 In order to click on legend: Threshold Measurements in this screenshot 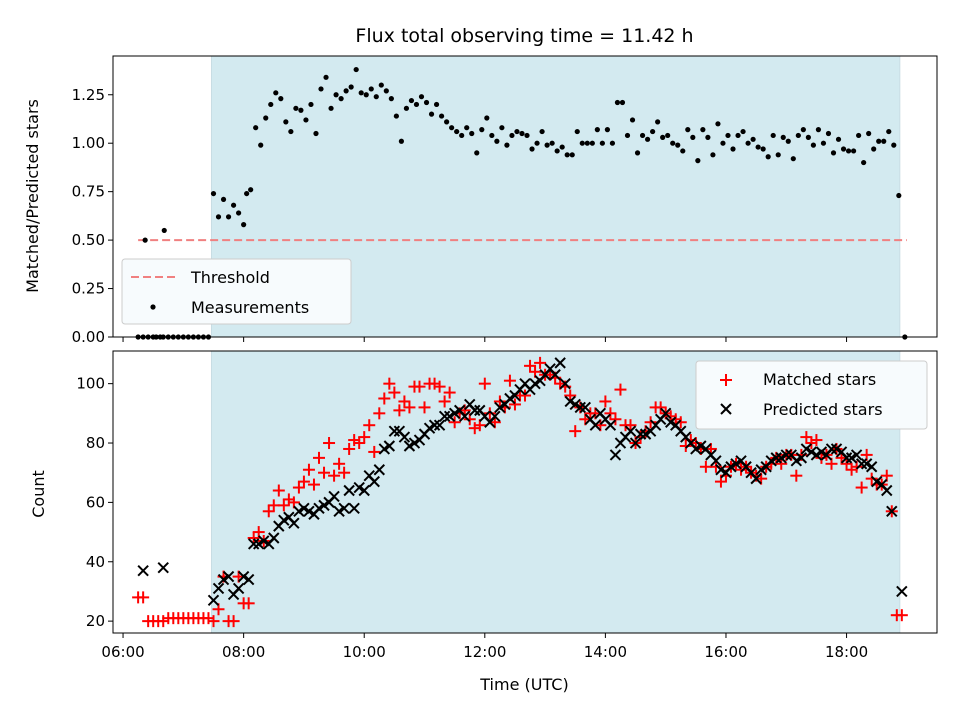, I will do `click(236, 291)`.